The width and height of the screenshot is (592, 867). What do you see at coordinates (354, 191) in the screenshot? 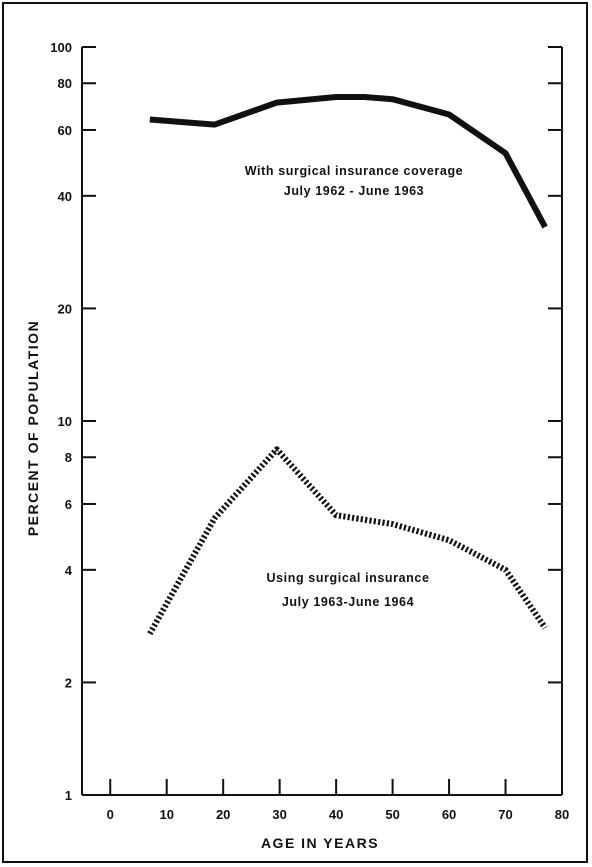
I see `annotation-coverage-line2: July 1962 - June 1963` at bounding box center [354, 191].